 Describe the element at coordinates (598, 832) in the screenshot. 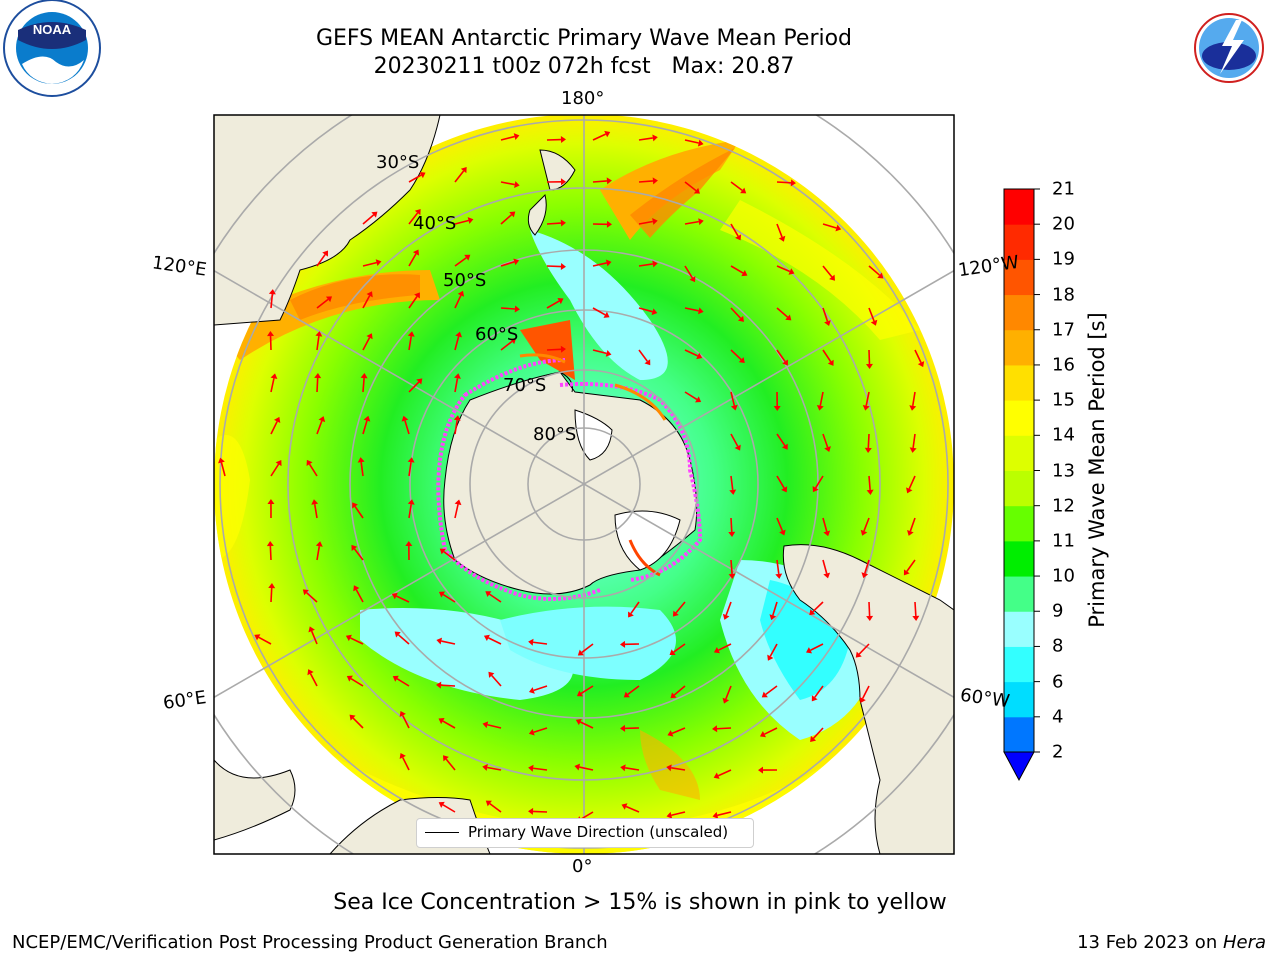

I see `legend-label: Primary Wave Direction (unscaled)` at that location.